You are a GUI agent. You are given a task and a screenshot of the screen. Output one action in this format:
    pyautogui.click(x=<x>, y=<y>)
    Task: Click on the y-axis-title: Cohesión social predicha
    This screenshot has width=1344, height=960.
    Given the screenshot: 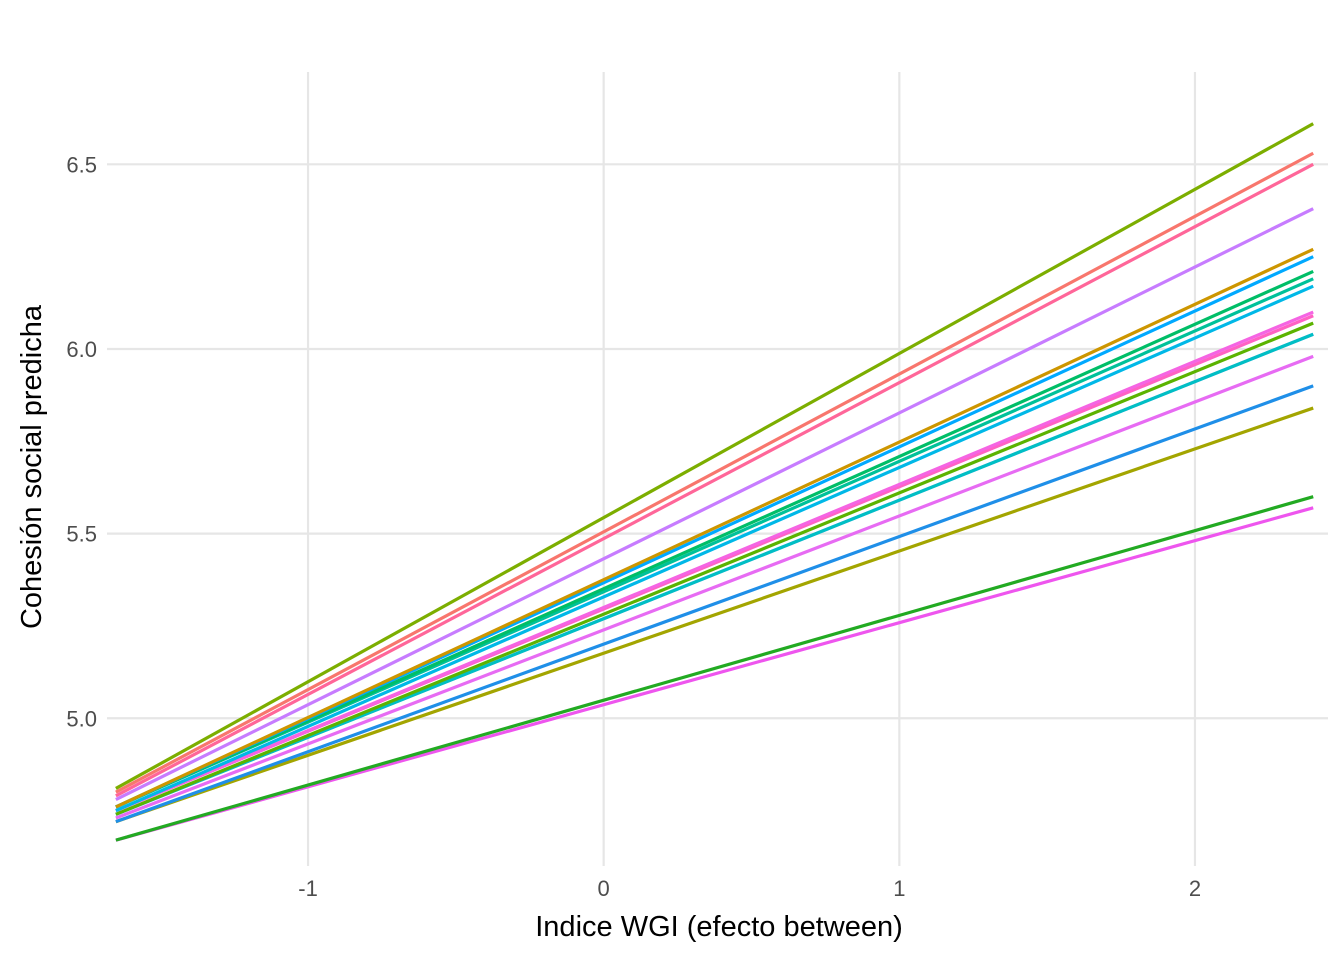 What is the action you would take?
    pyautogui.click(x=32, y=466)
    